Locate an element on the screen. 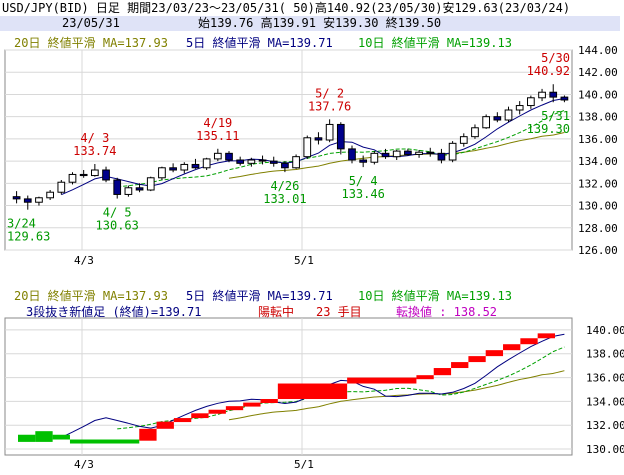 The image size is (624, 475). upper-ma10-line is located at coordinates (341, 148).